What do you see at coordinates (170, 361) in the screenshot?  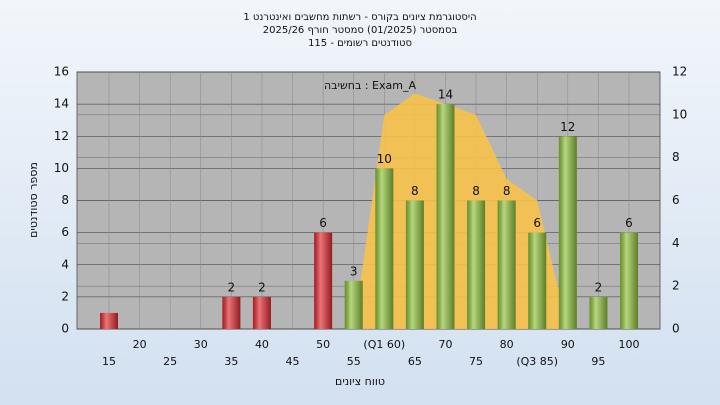 I see `x-tick-label: 25` at bounding box center [170, 361].